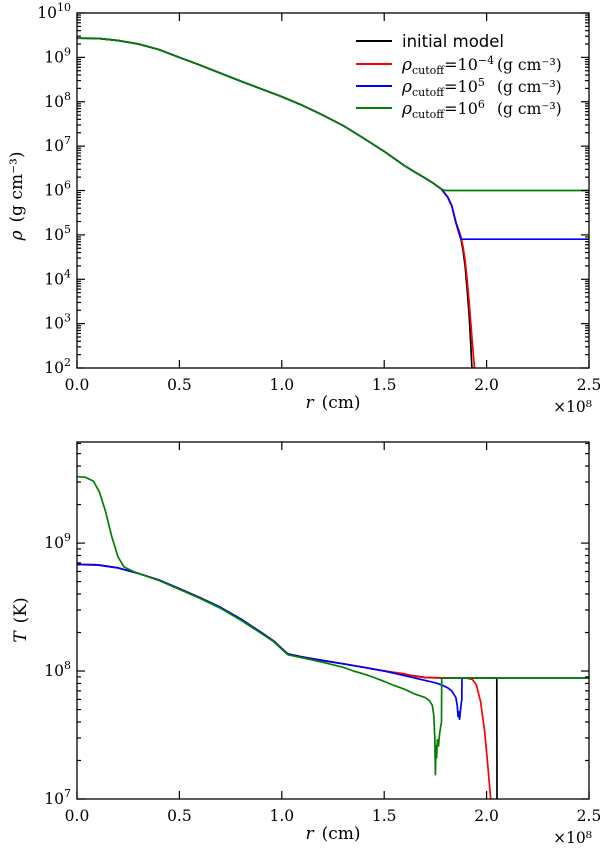 This screenshot has width=600, height=853. I want to click on temperature-x-offset-label: ×10⁸, so click(572, 838).